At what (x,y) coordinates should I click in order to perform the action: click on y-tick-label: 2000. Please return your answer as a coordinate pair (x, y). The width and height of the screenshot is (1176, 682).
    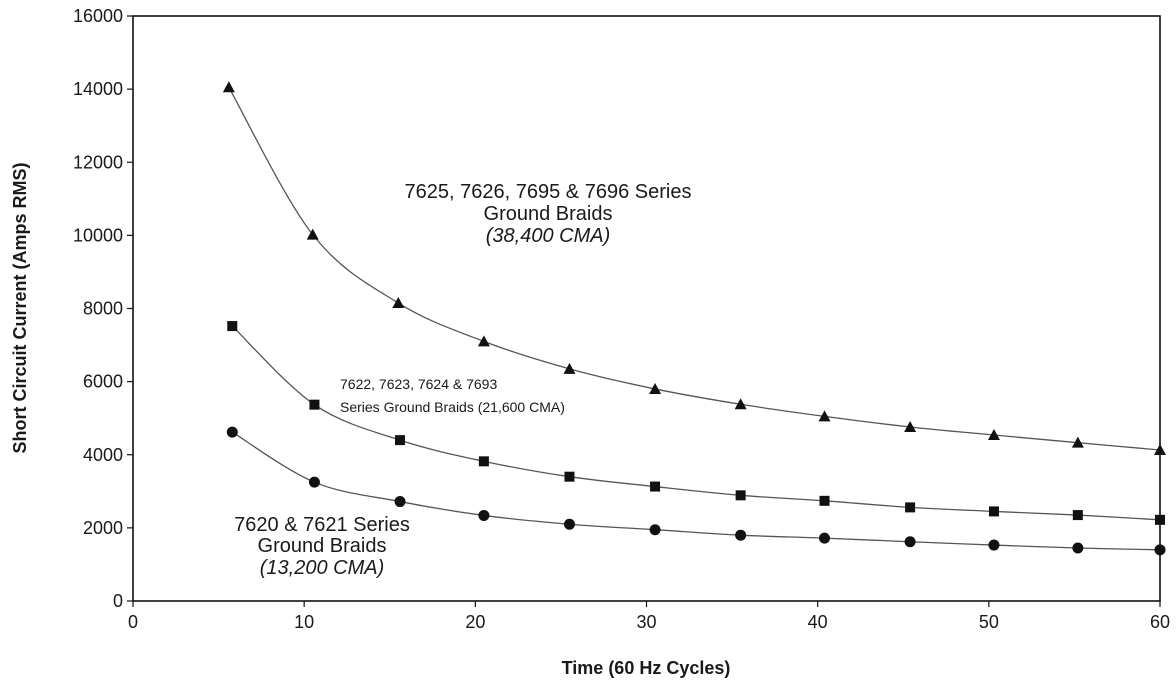
    Looking at the image, I should click on (103, 528).